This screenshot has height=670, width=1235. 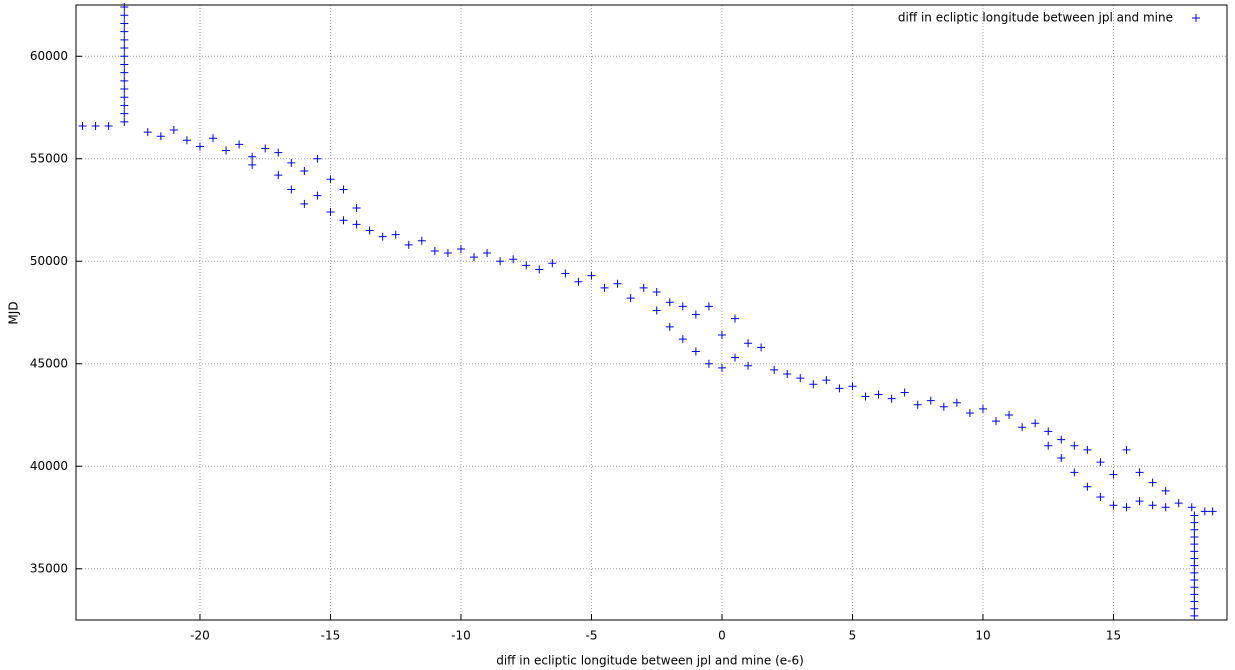 What do you see at coordinates (49, 56) in the screenshot?
I see `y-tick-label: 60000` at bounding box center [49, 56].